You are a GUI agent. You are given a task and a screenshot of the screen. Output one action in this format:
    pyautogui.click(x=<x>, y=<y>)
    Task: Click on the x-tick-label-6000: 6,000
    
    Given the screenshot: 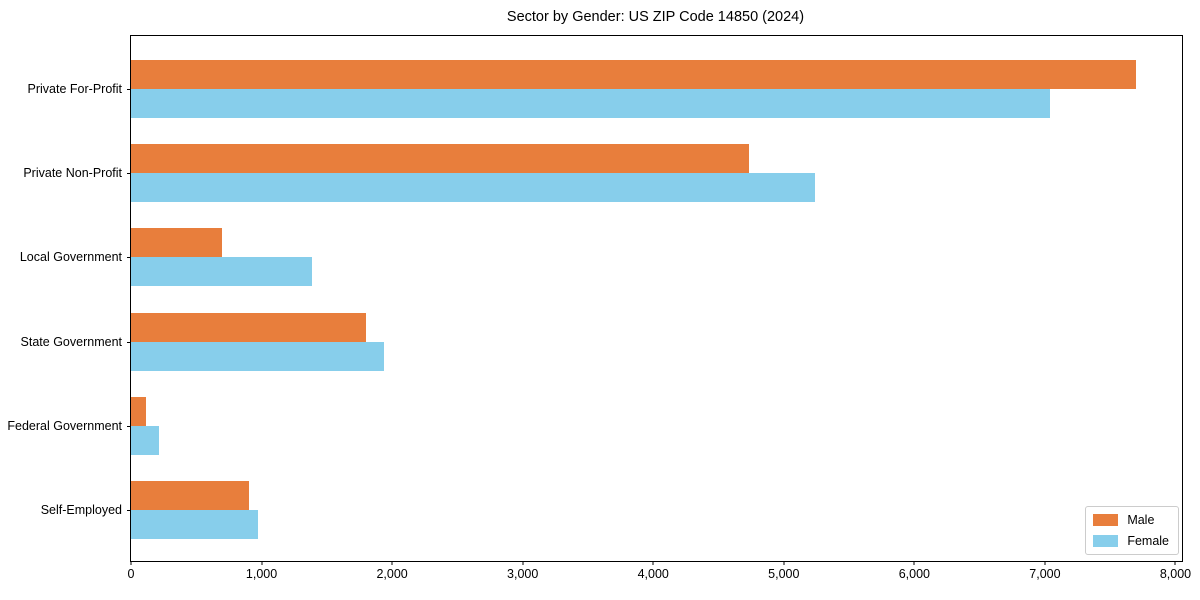 What is the action you would take?
    pyautogui.click(x=914, y=574)
    